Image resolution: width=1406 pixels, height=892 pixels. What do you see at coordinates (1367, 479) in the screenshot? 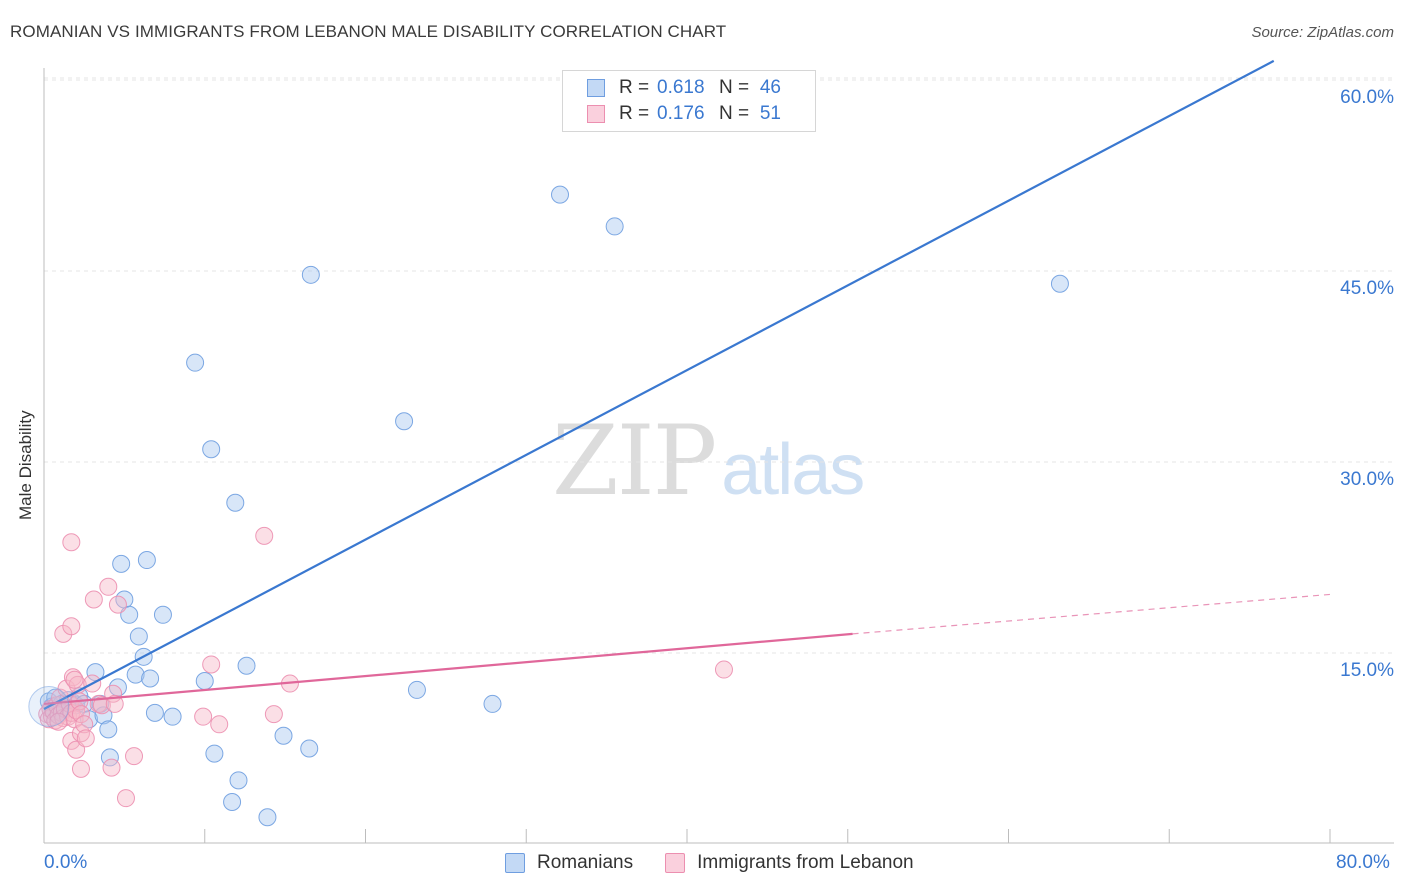
I see `y-tick-label: 30.0%` at bounding box center [1367, 479].